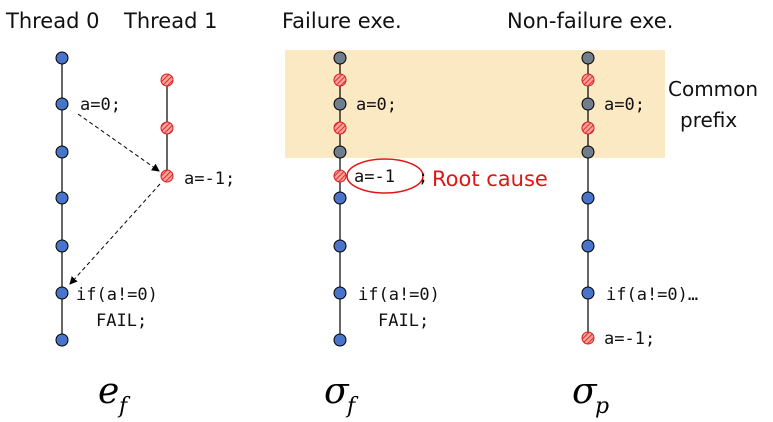 This screenshot has width=773, height=422. What do you see at coordinates (115, 234) in the screenshot?
I see `dependency-arrow-read` at bounding box center [115, 234].